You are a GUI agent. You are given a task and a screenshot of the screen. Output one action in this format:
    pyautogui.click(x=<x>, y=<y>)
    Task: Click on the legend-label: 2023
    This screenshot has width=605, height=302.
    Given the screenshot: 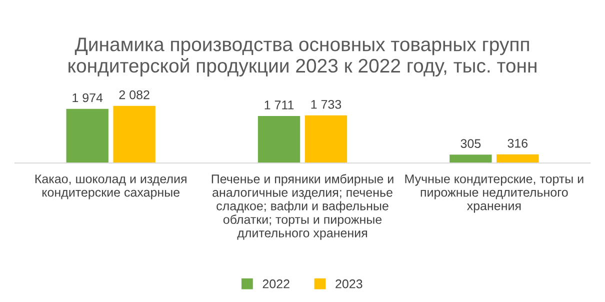 What is the action you would take?
    pyautogui.click(x=349, y=283)
    